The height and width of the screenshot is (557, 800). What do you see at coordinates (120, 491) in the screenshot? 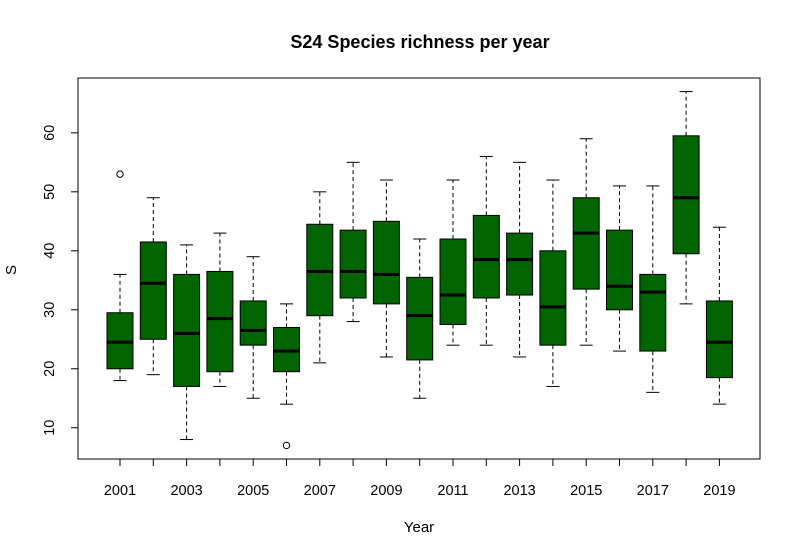
I see `x-tick-label: 2001` at bounding box center [120, 491].